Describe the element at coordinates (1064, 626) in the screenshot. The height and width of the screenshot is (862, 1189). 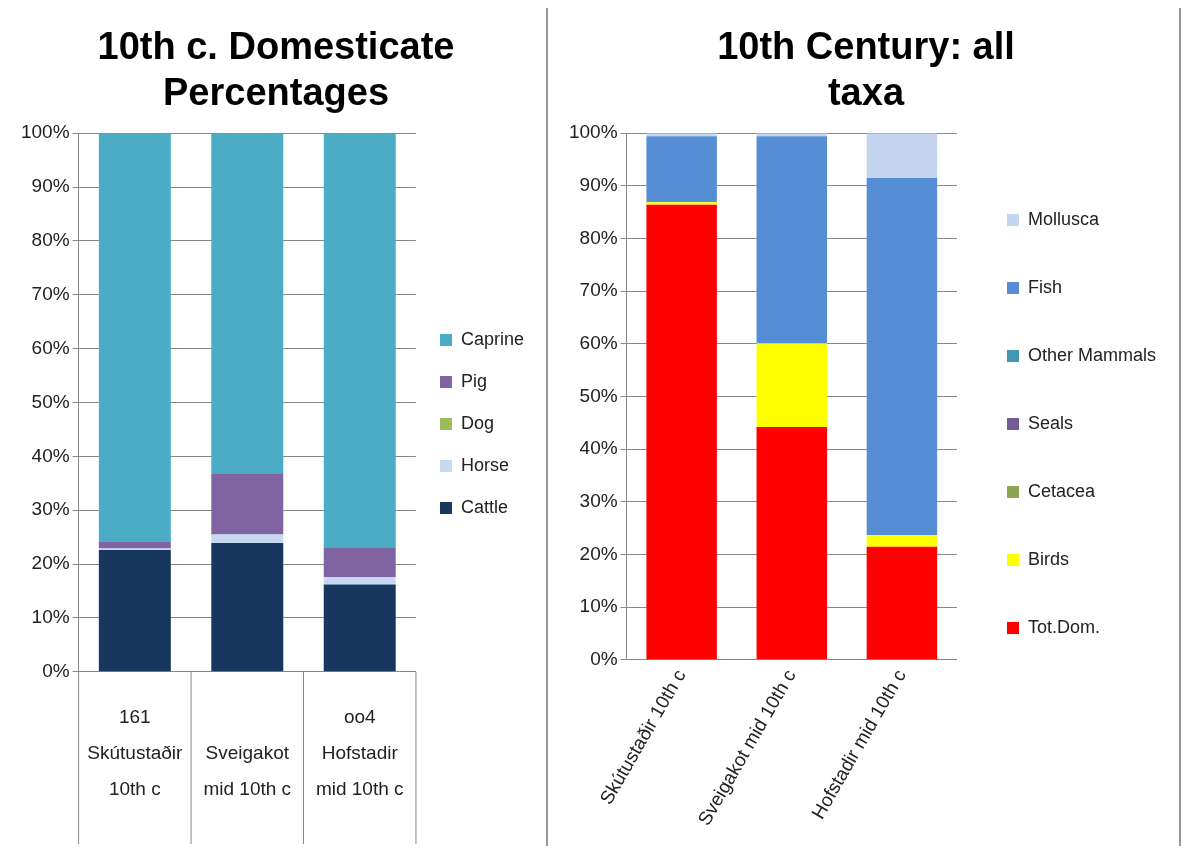
I see `legend-label: Tot.Dom.` at that location.